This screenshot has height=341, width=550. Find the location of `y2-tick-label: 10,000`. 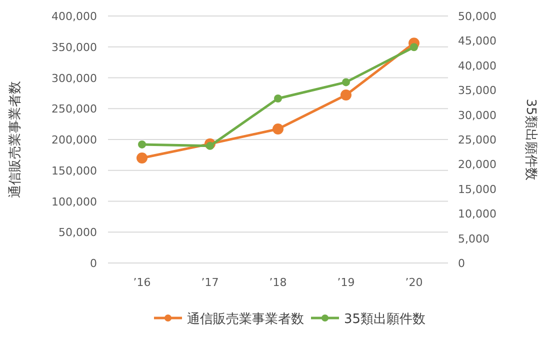

y2-tick-label: 10,000 is located at coordinates (477, 214).